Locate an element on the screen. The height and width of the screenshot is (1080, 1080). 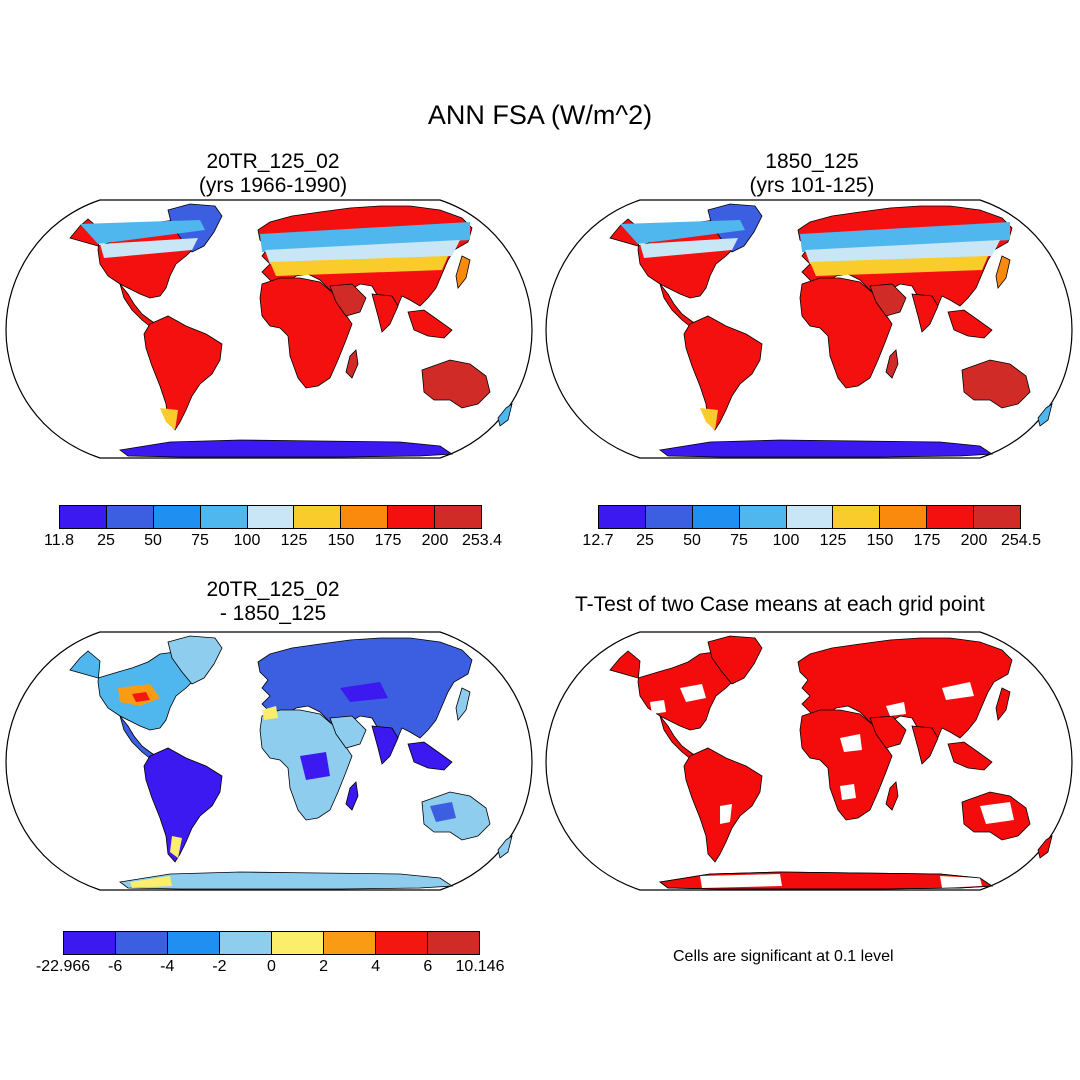
map-panel-top-right is located at coordinates (809, 329).